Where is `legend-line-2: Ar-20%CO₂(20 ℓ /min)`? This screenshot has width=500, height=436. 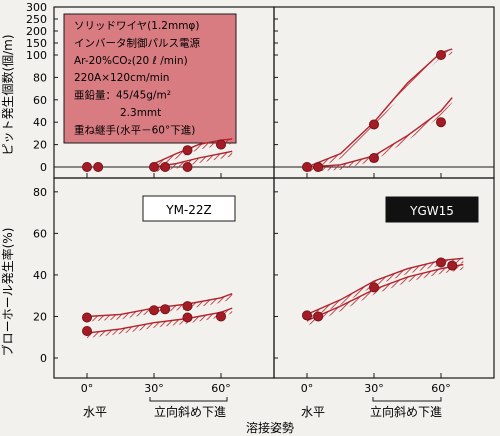
legend-line-2: Ar-20%CO₂(20 ℓ /min) is located at coordinates (131, 61).